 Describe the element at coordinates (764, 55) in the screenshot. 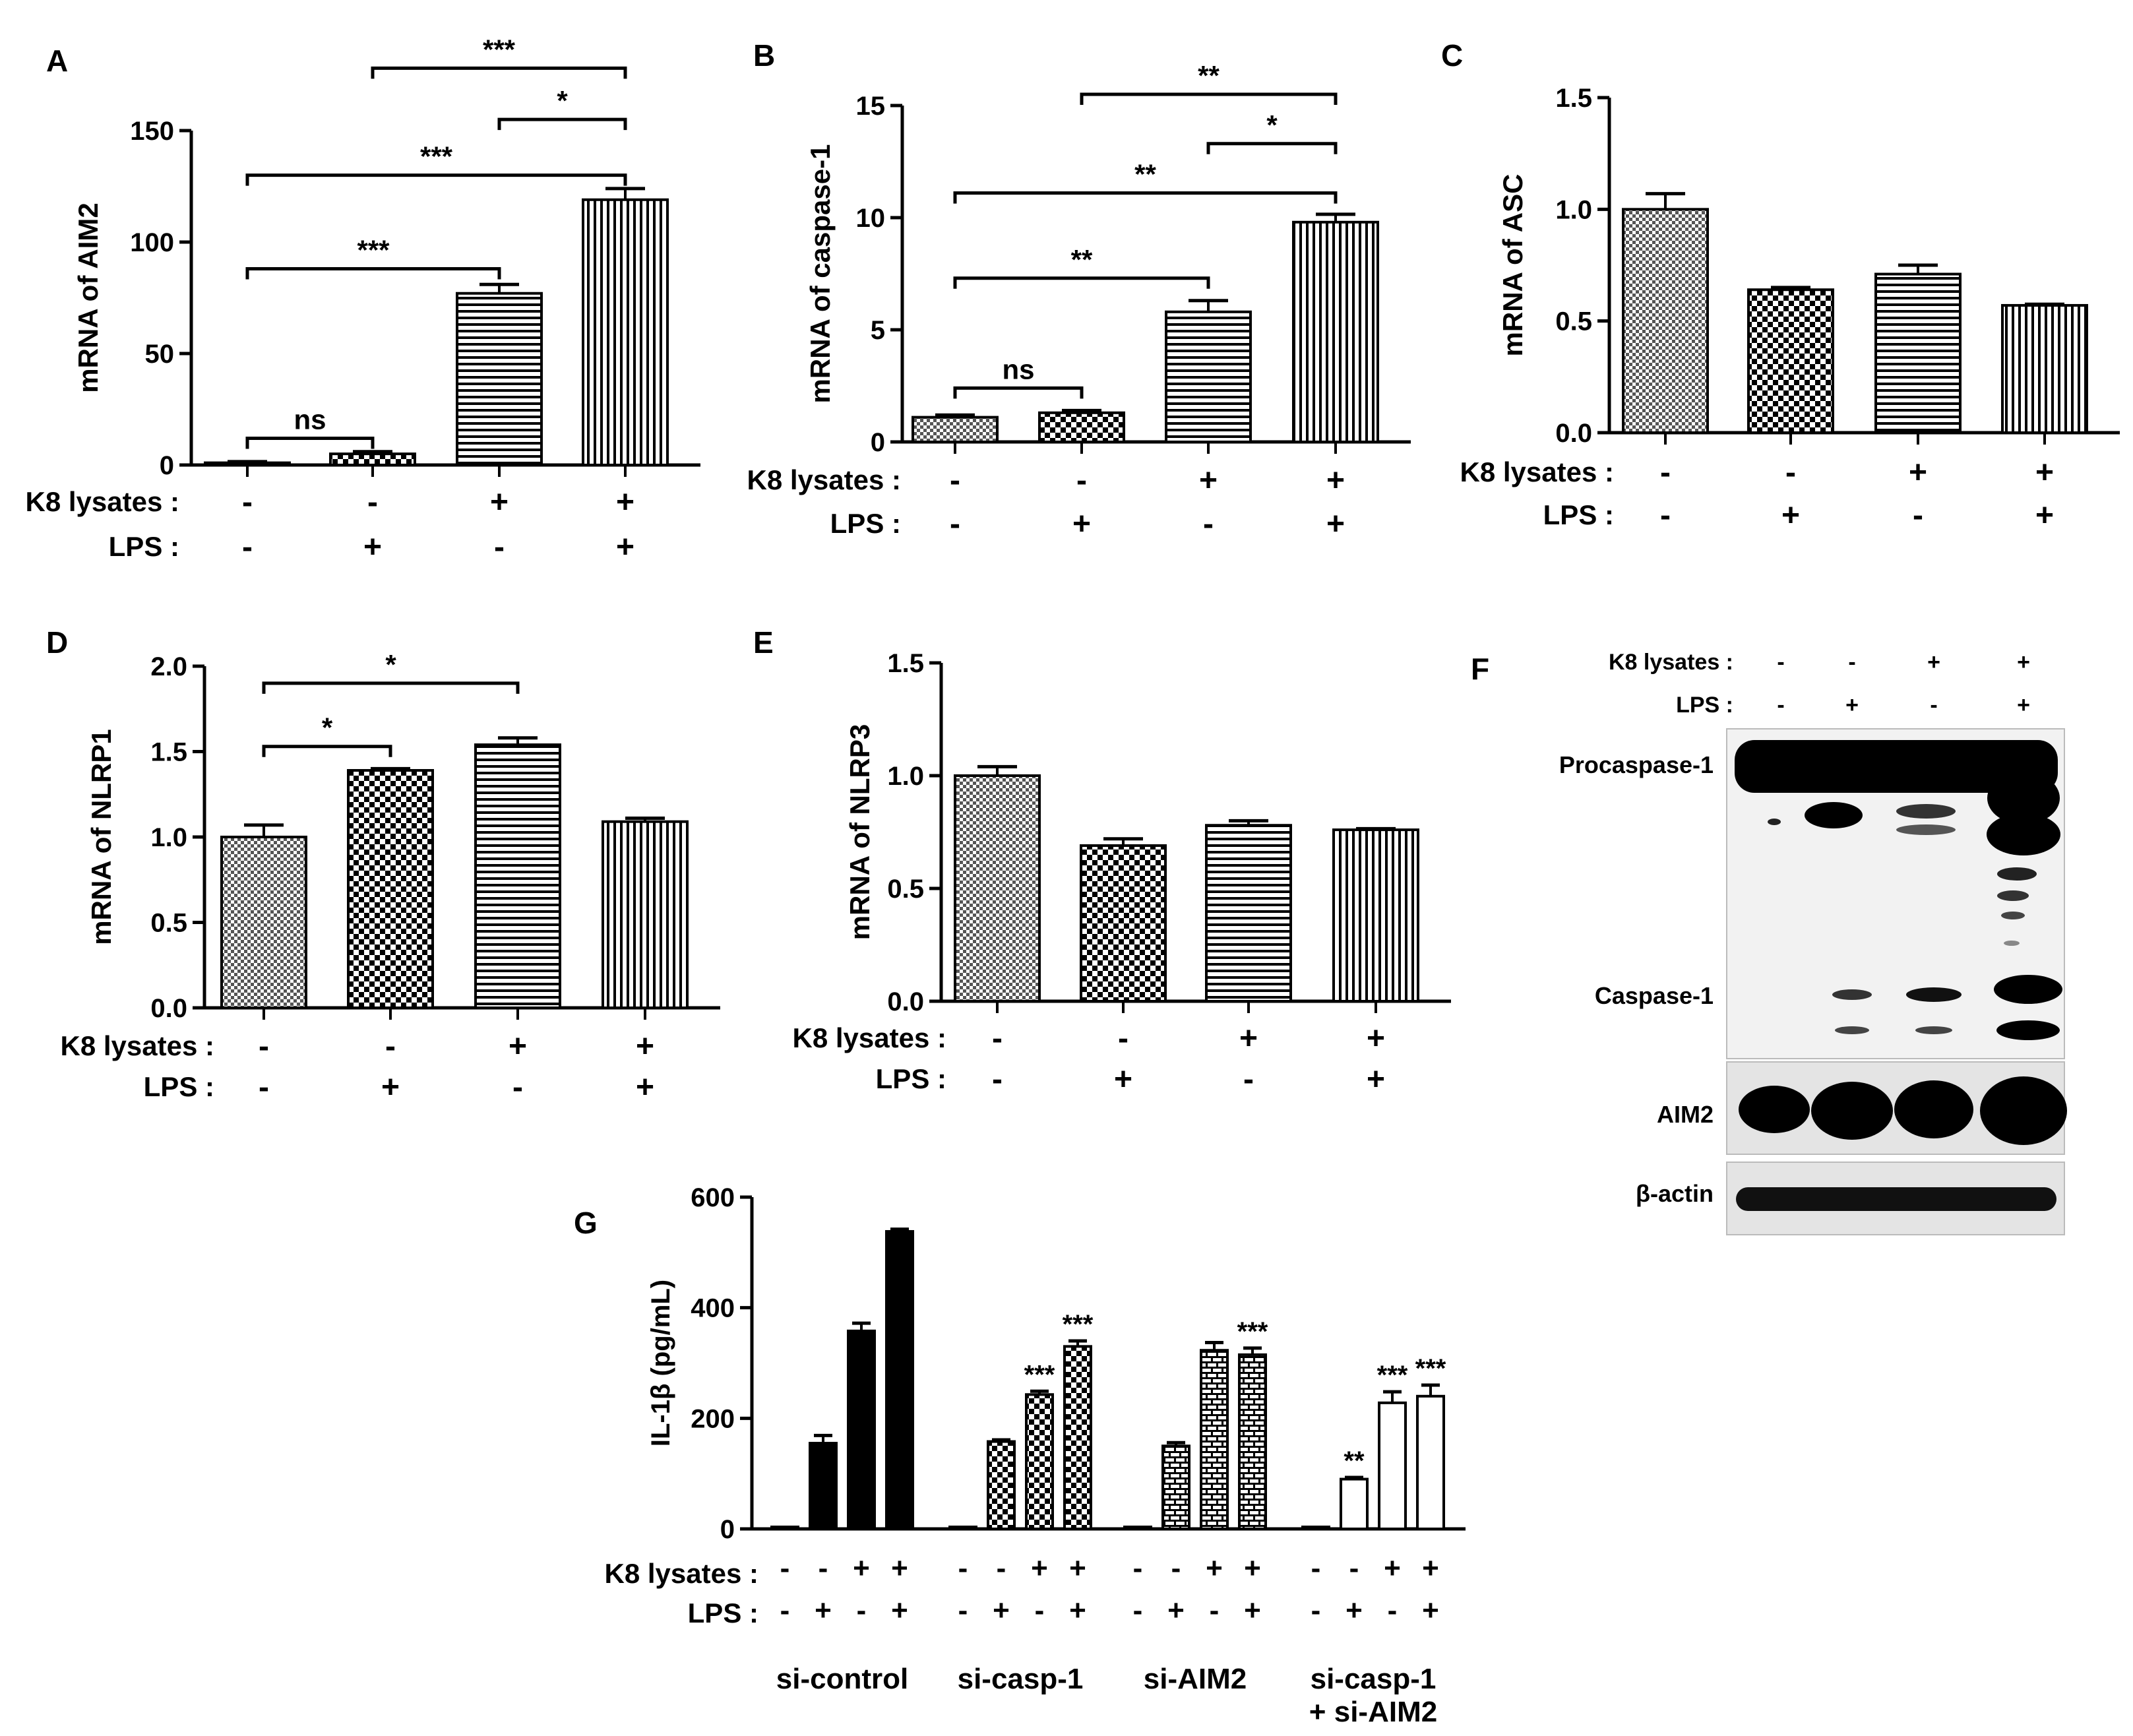

I see `panel-letter-B: B` at that location.